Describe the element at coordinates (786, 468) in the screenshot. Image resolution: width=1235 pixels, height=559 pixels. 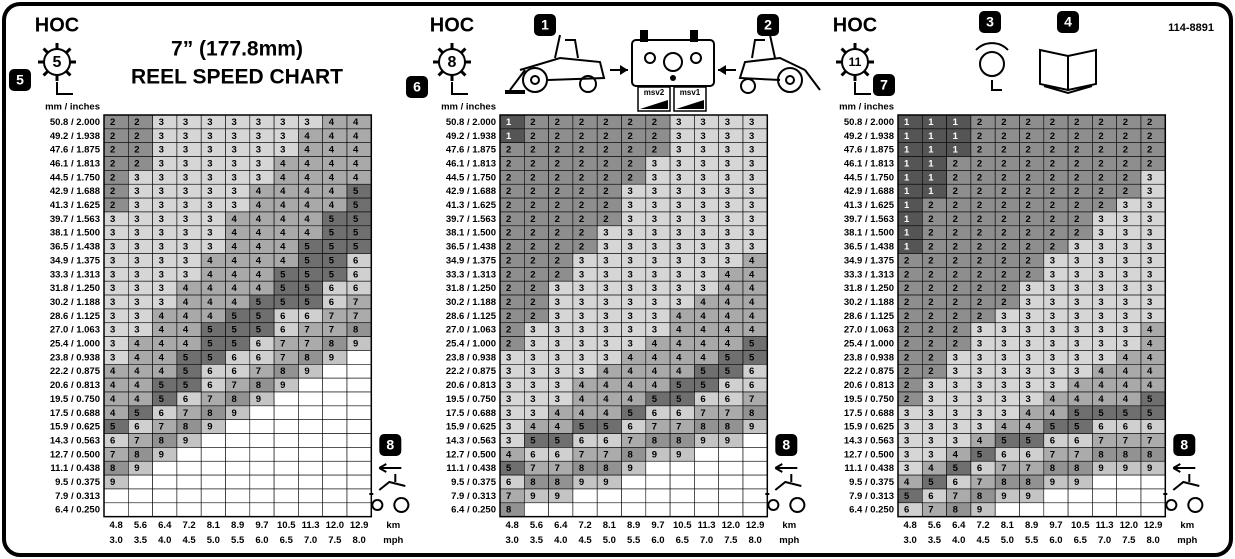
I see `direction-arrow` at that location.